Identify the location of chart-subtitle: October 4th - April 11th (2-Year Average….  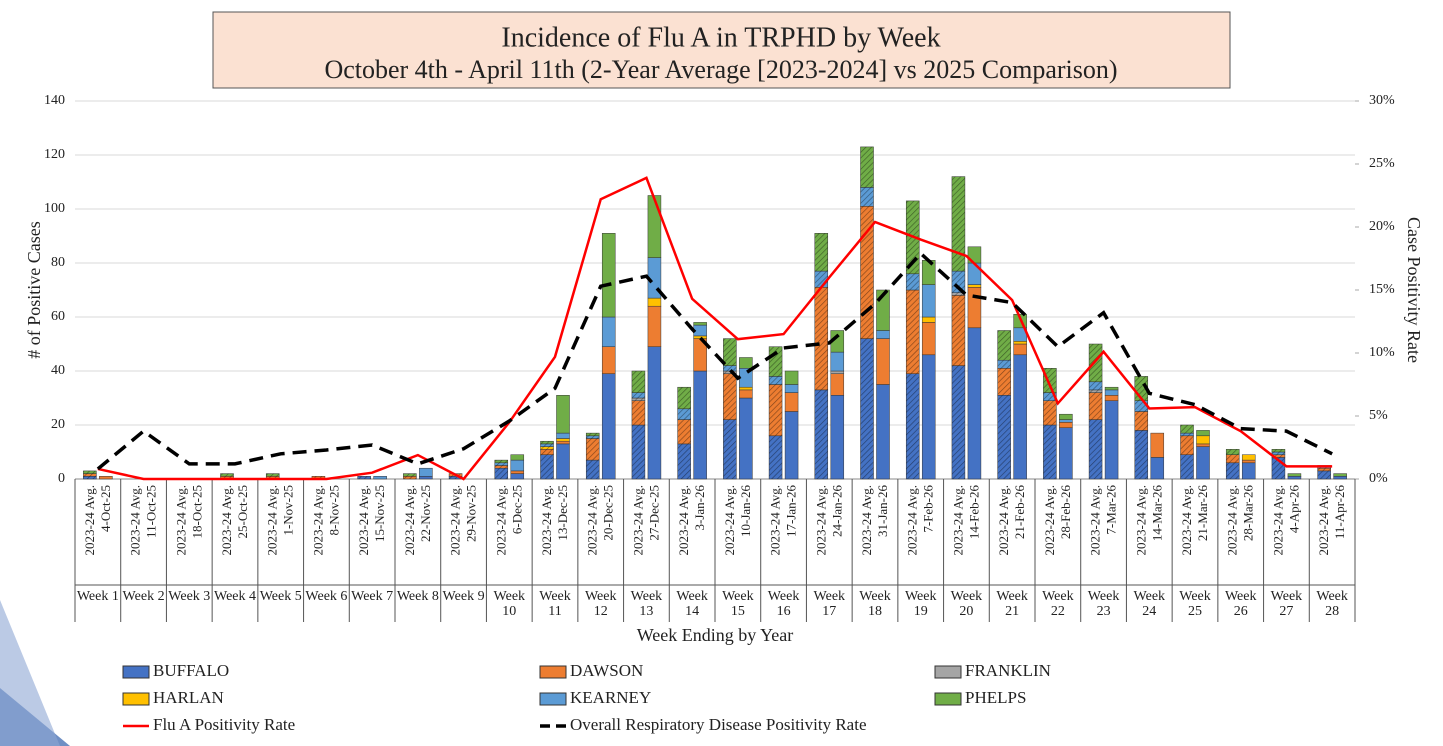
(720, 69).